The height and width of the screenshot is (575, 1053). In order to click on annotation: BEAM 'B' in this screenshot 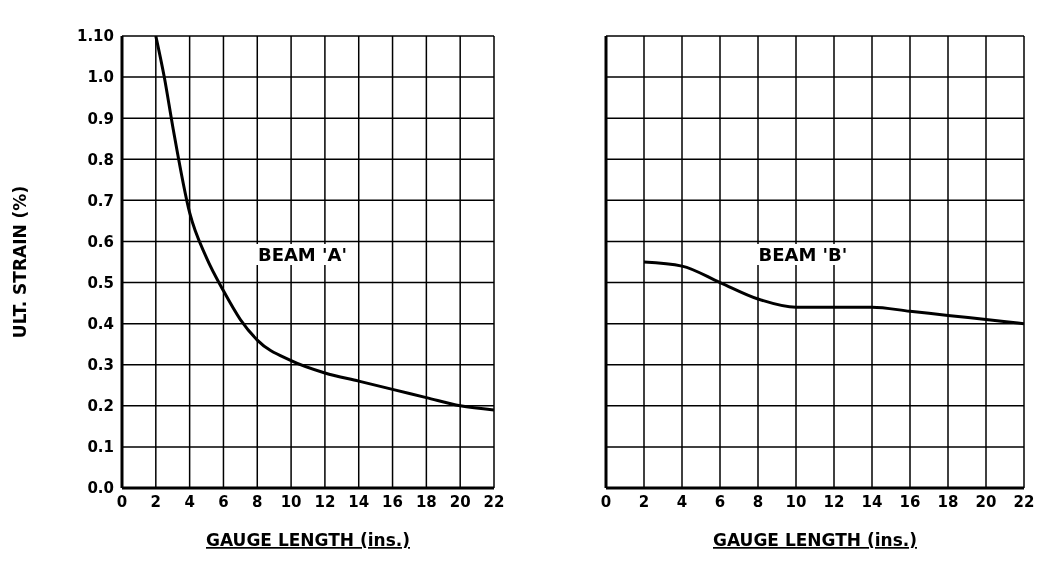, I will do `click(803, 254)`.